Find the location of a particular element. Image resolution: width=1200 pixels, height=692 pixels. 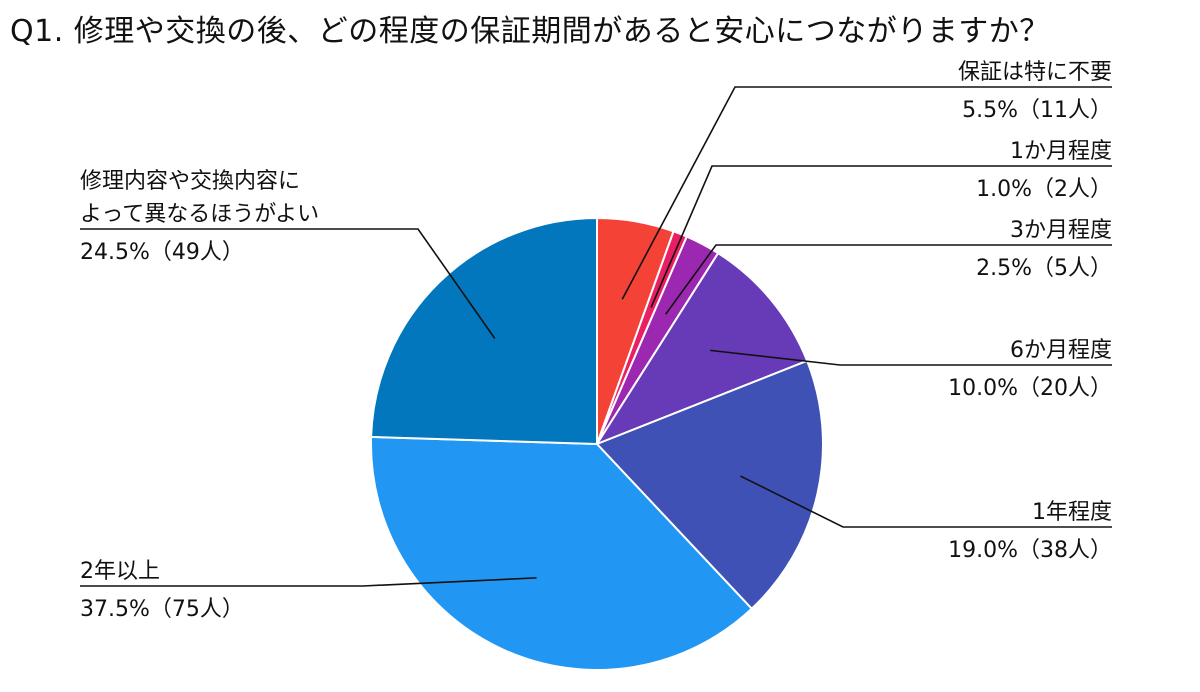

chart-title: Q1. 修理や交換の後、どの程度の保証期間があると安心につながりますか？ is located at coordinates (530, 31).